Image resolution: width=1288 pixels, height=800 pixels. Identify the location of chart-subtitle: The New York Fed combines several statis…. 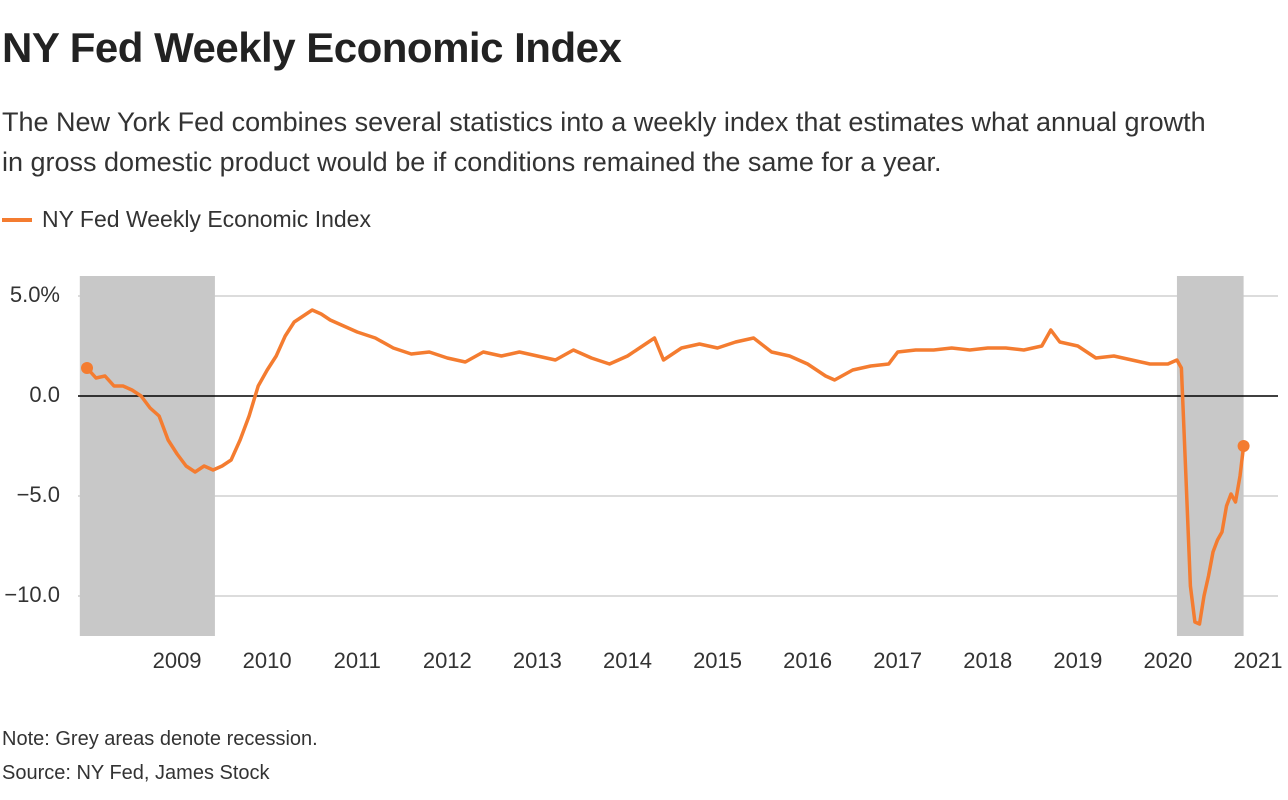
(604, 142).